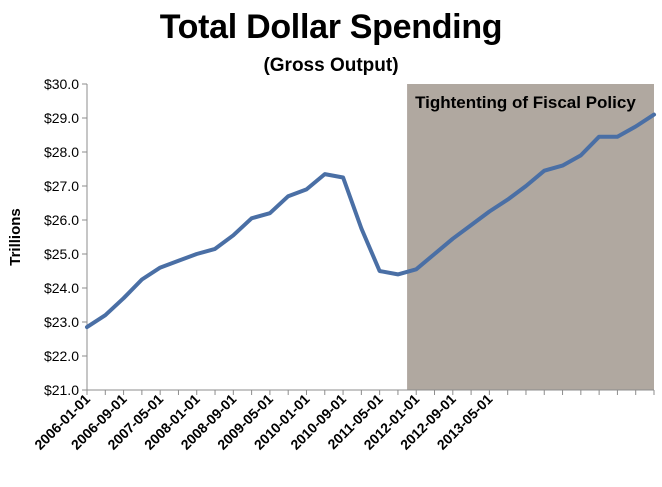  Describe the element at coordinates (61, 84) in the screenshot. I see `y-tick-label: $30.0` at that location.